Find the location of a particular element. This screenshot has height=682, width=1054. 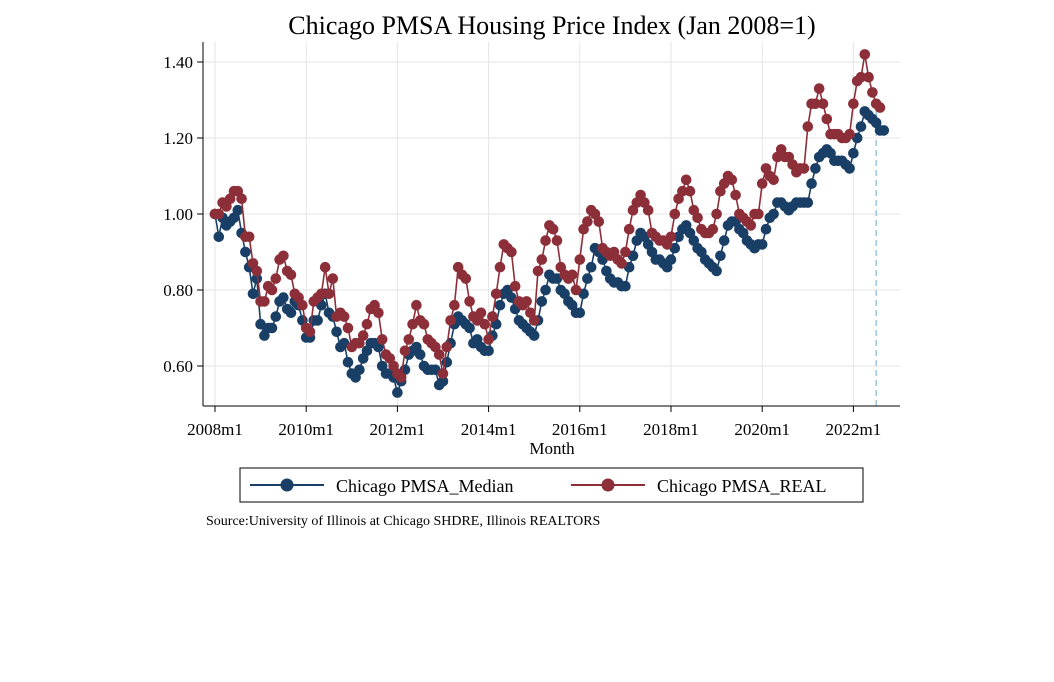

y-tick-label: 1.00 is located at coordinates (178, 214).